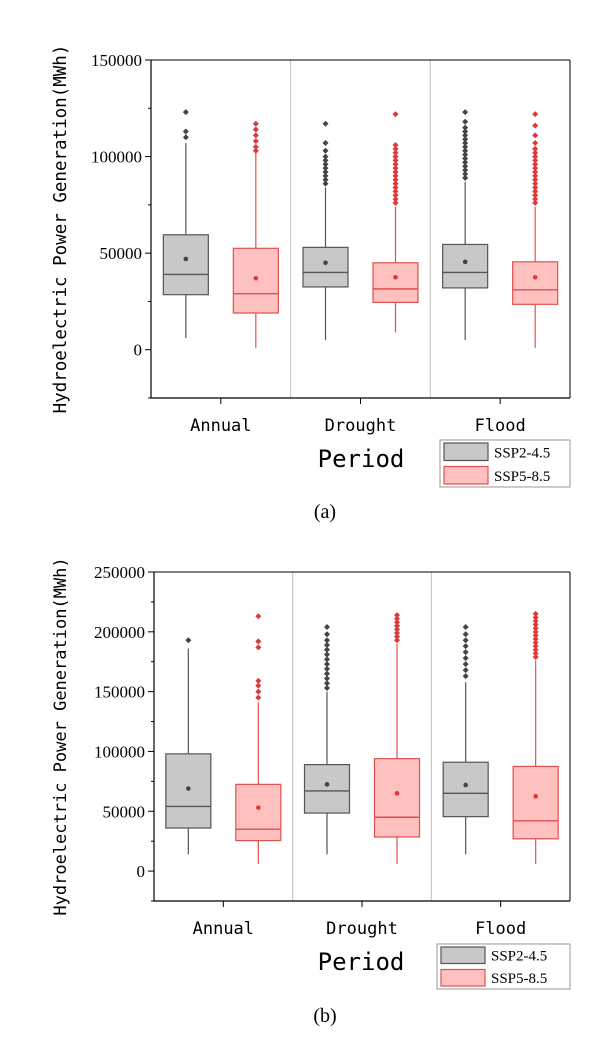  Describe the element at coordinates (522, 454) in the screenshot. I see `legend-label-ssp245: SSP2-4.5` at that location.